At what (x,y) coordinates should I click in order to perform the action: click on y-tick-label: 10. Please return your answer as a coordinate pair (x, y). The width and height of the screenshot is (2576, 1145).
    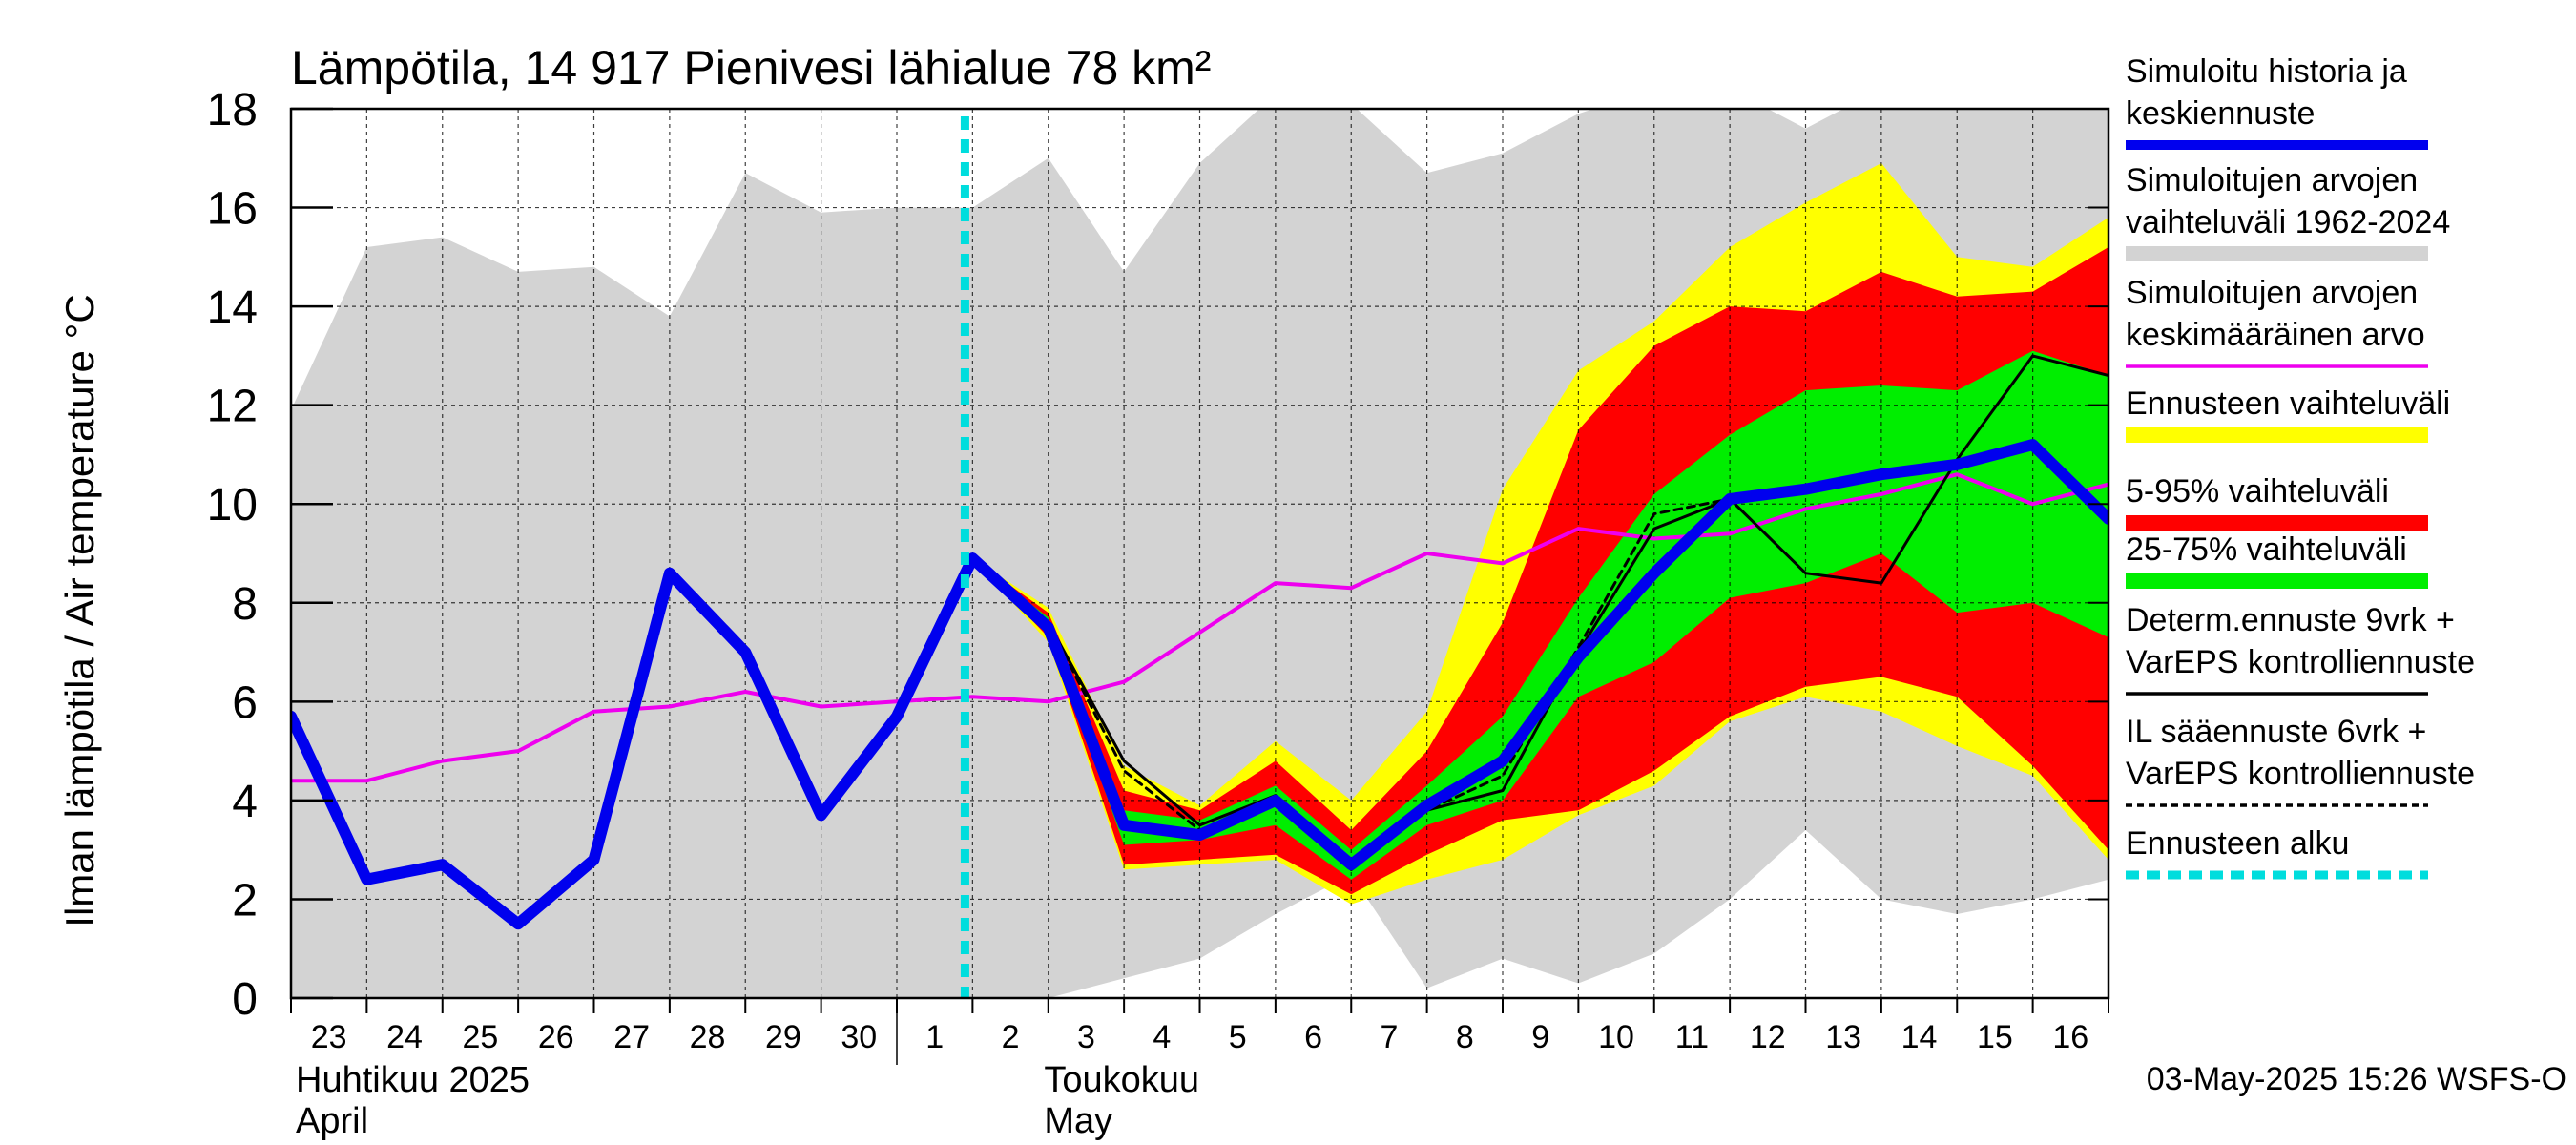
    Looking at the image, I should click on (232, 506).